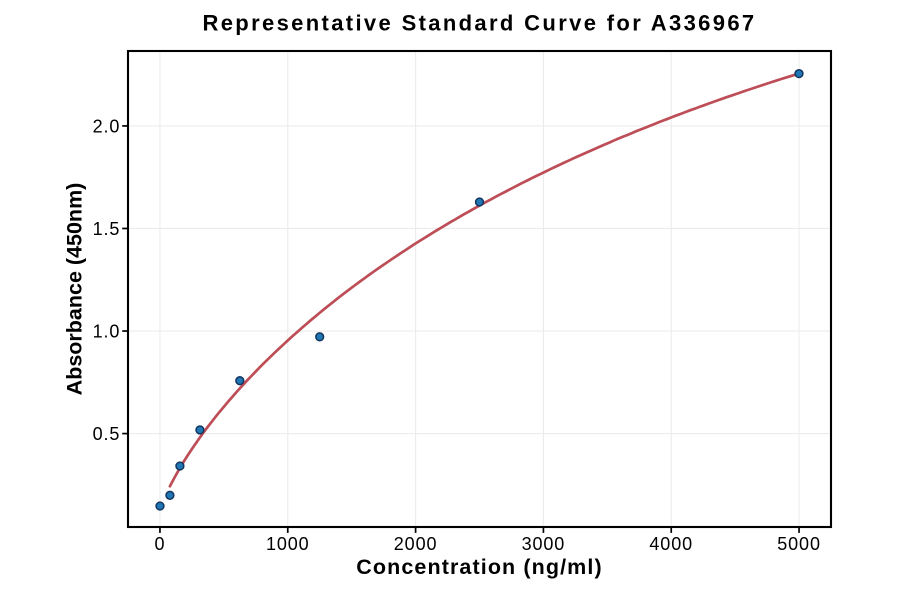 This screenshot has width=900, height=594. I want to click on svg-text: 1.0, so click(107, 332).